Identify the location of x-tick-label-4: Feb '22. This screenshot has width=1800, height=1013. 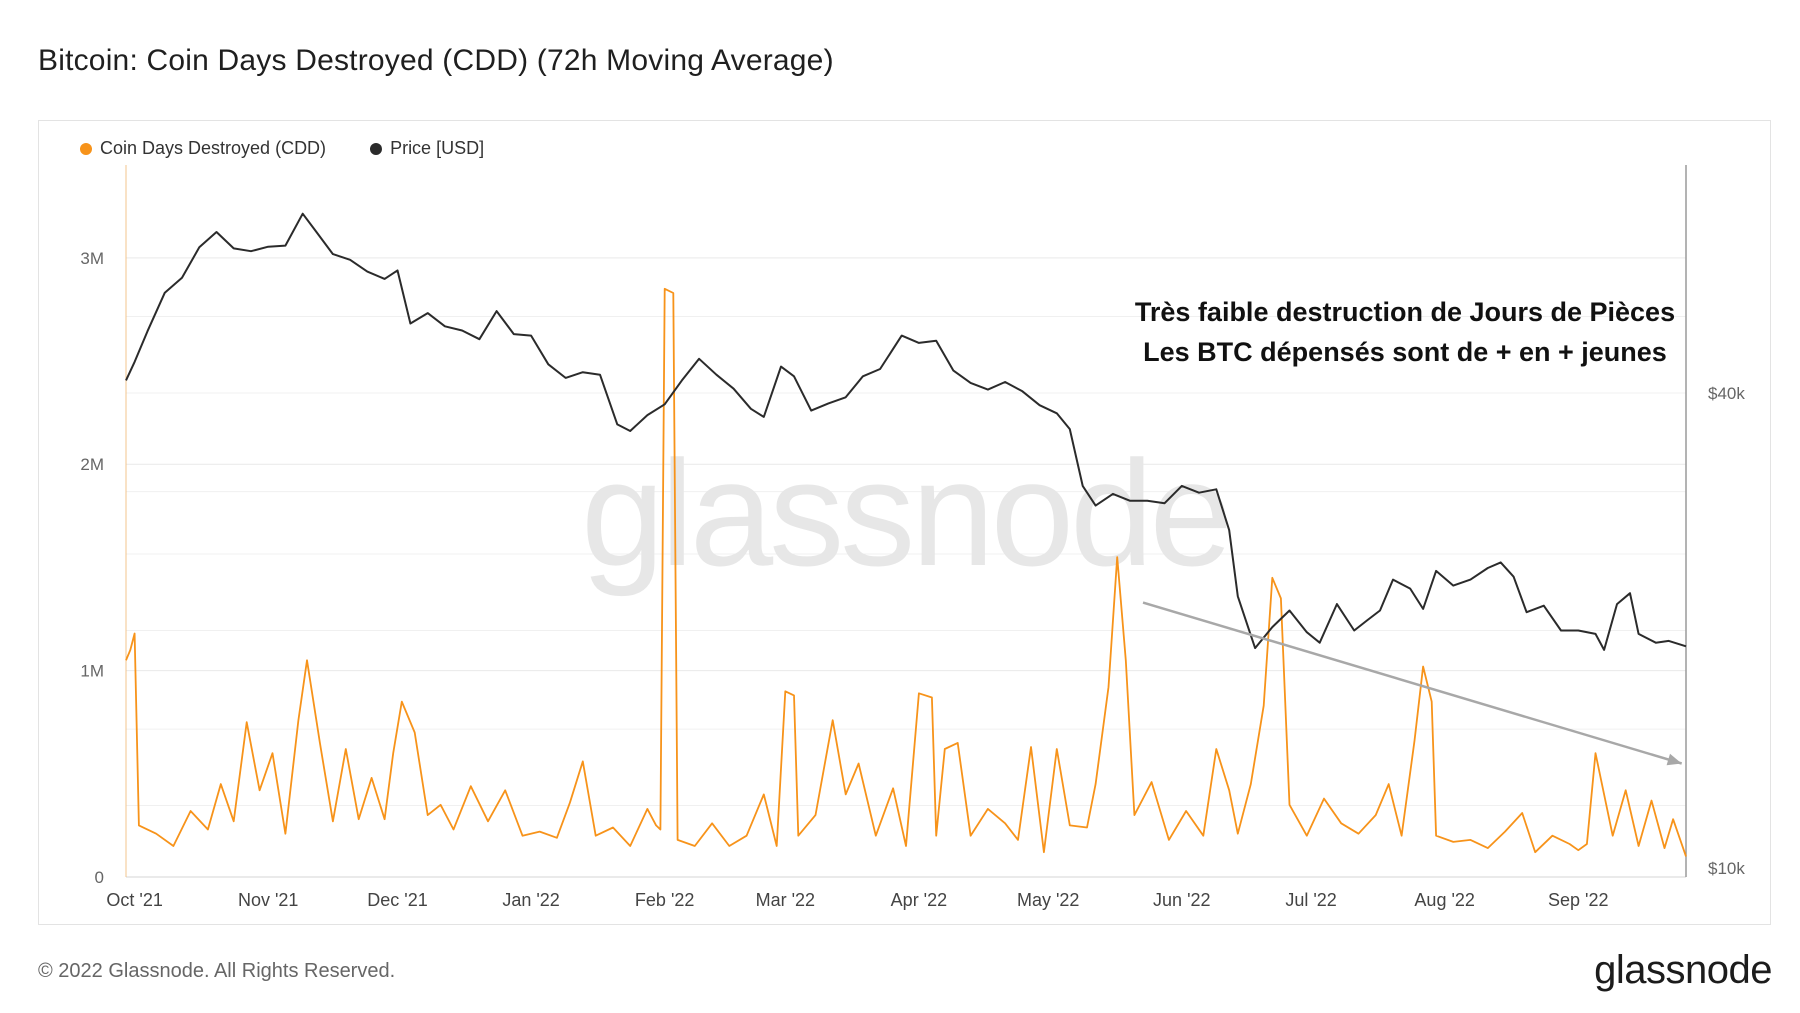
(664, 900).